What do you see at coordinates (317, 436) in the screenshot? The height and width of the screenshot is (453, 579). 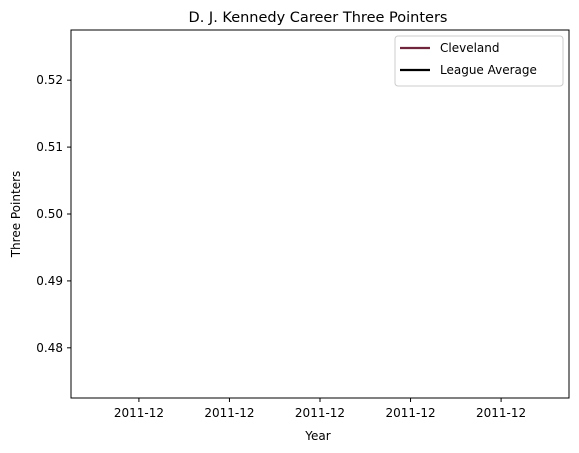 I see `x-axis-label: Year` at bounding box center [317, 436].